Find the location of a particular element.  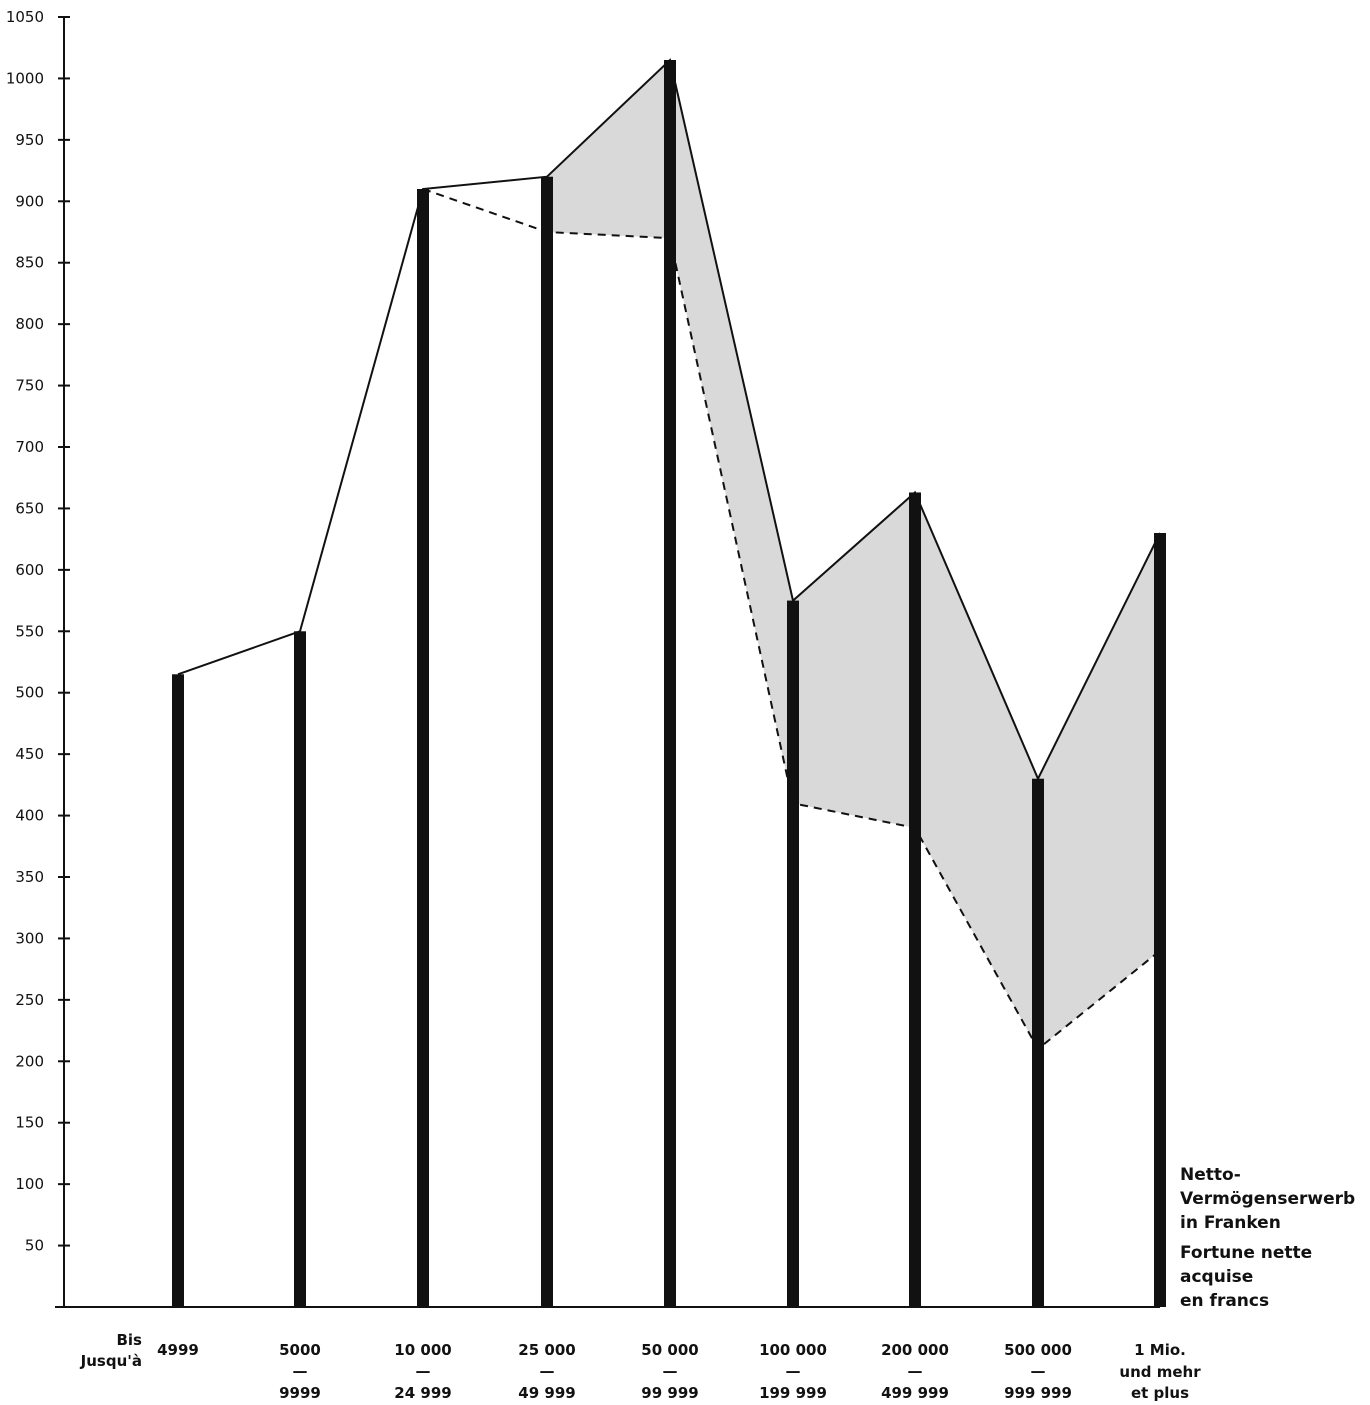

category-label-bottom-1: 9999 is located at coordinates (300, 1393).